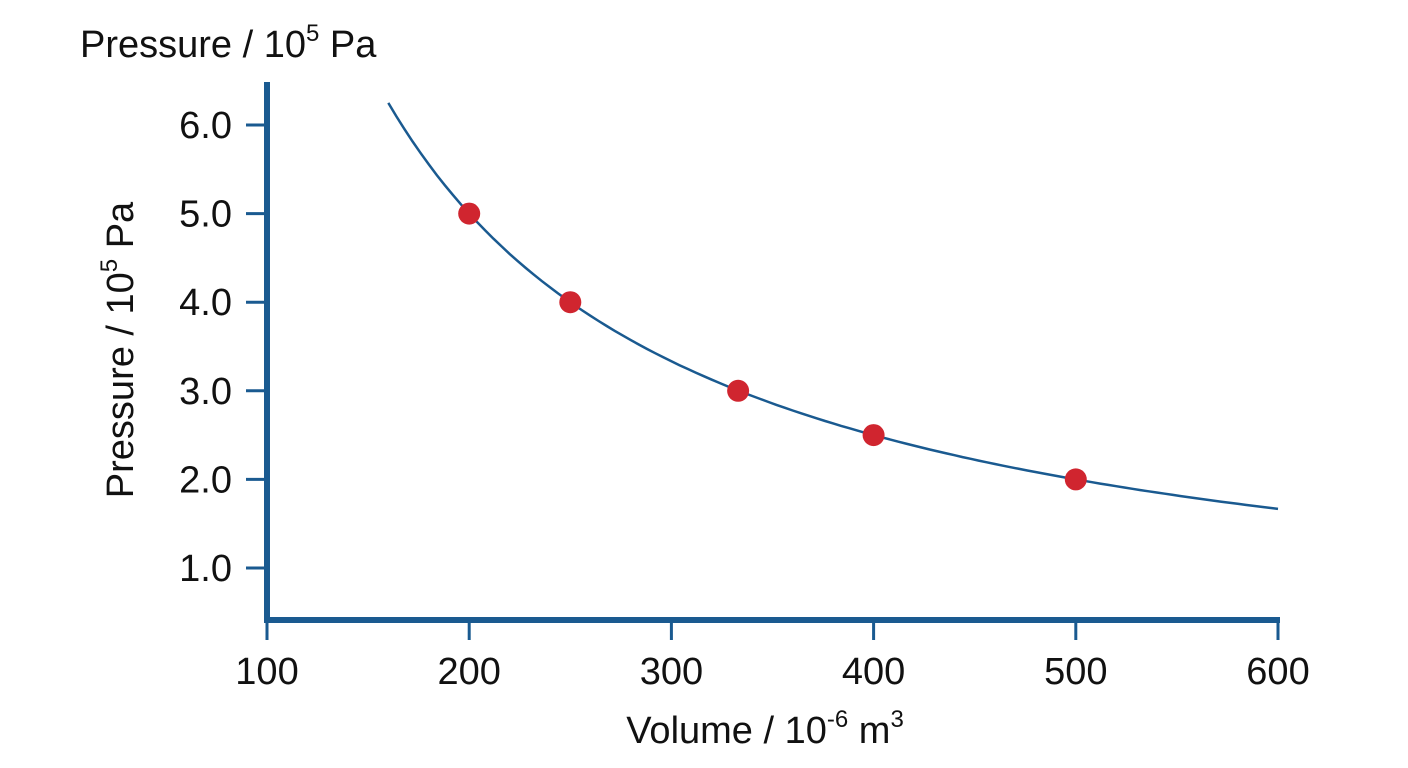 The height and width of the screenshot is (768, 1408). Describe the element at coordinates (109, 265) in the screenshot. I see `y-axis-title-sup: 5` at that location.